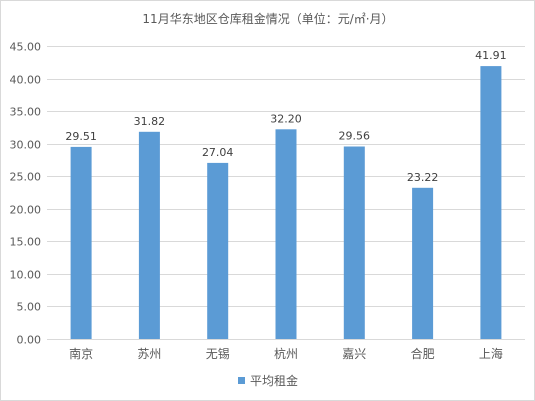  Describe the element at coordinates (26, 47) in the screenshot. I see `y-tick-label: 45.00` at that location.